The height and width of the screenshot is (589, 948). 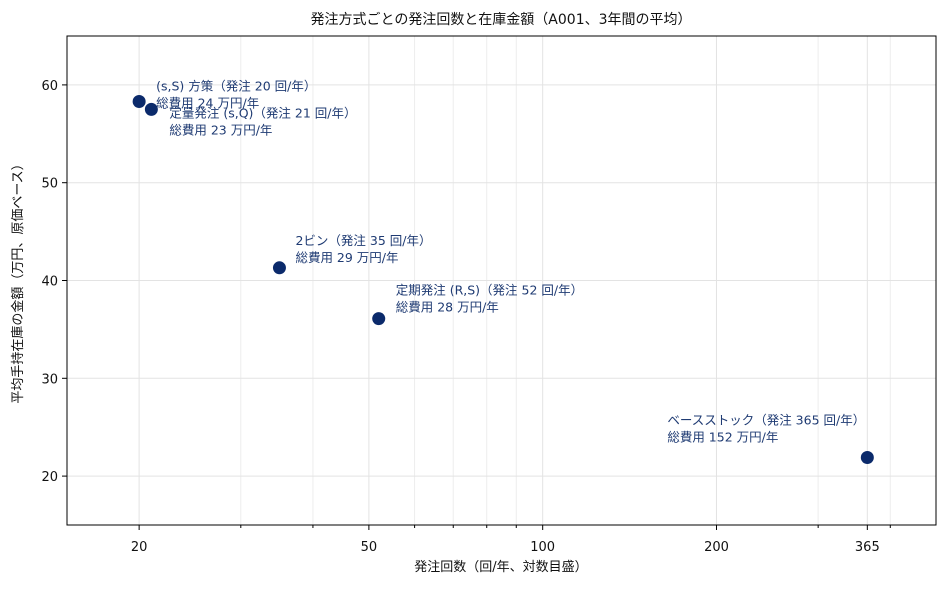 I want to click on x-tick-label: 365, so click(x=867, y=547).